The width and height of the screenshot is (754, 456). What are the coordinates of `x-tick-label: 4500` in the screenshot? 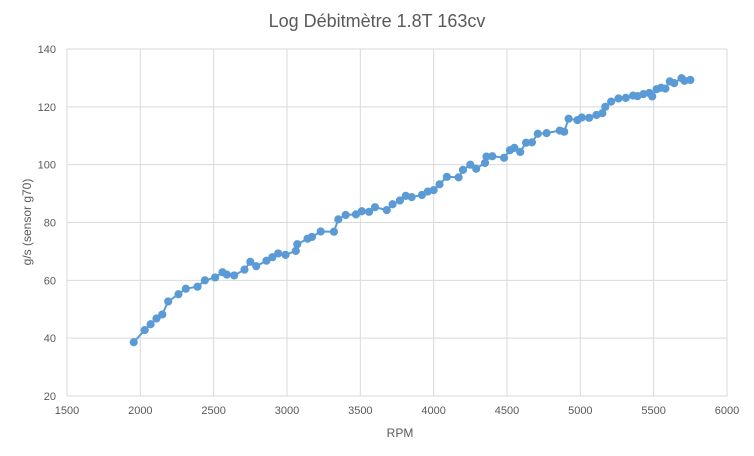 It's located at (507, 411).